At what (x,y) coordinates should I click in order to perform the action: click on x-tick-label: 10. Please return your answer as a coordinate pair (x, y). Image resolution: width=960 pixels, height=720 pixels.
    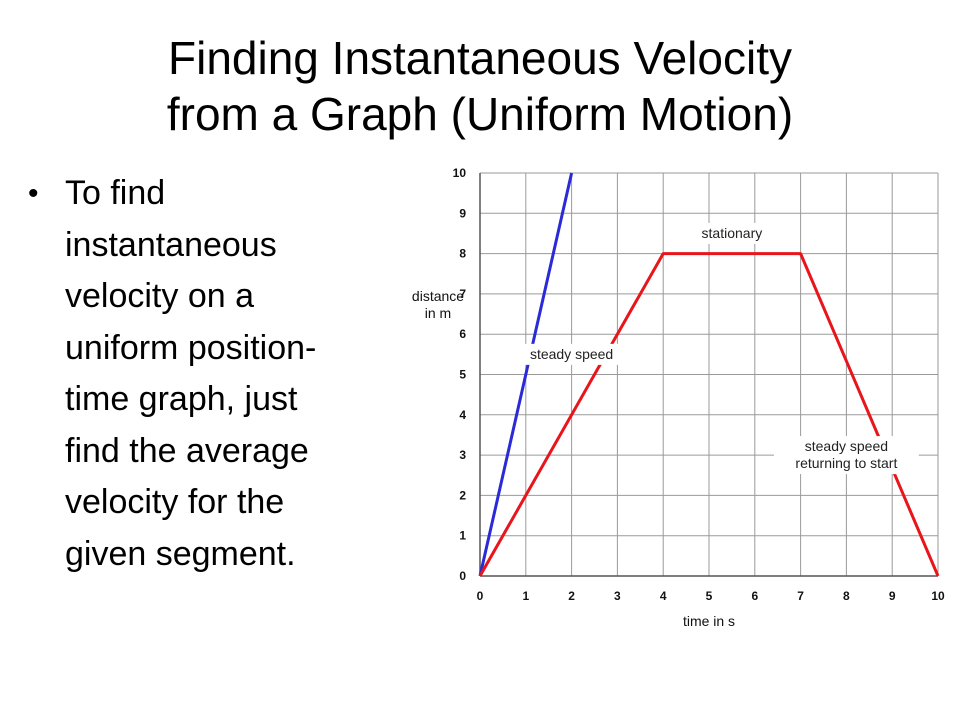
    Looking at the image, I should click on (938, 596).